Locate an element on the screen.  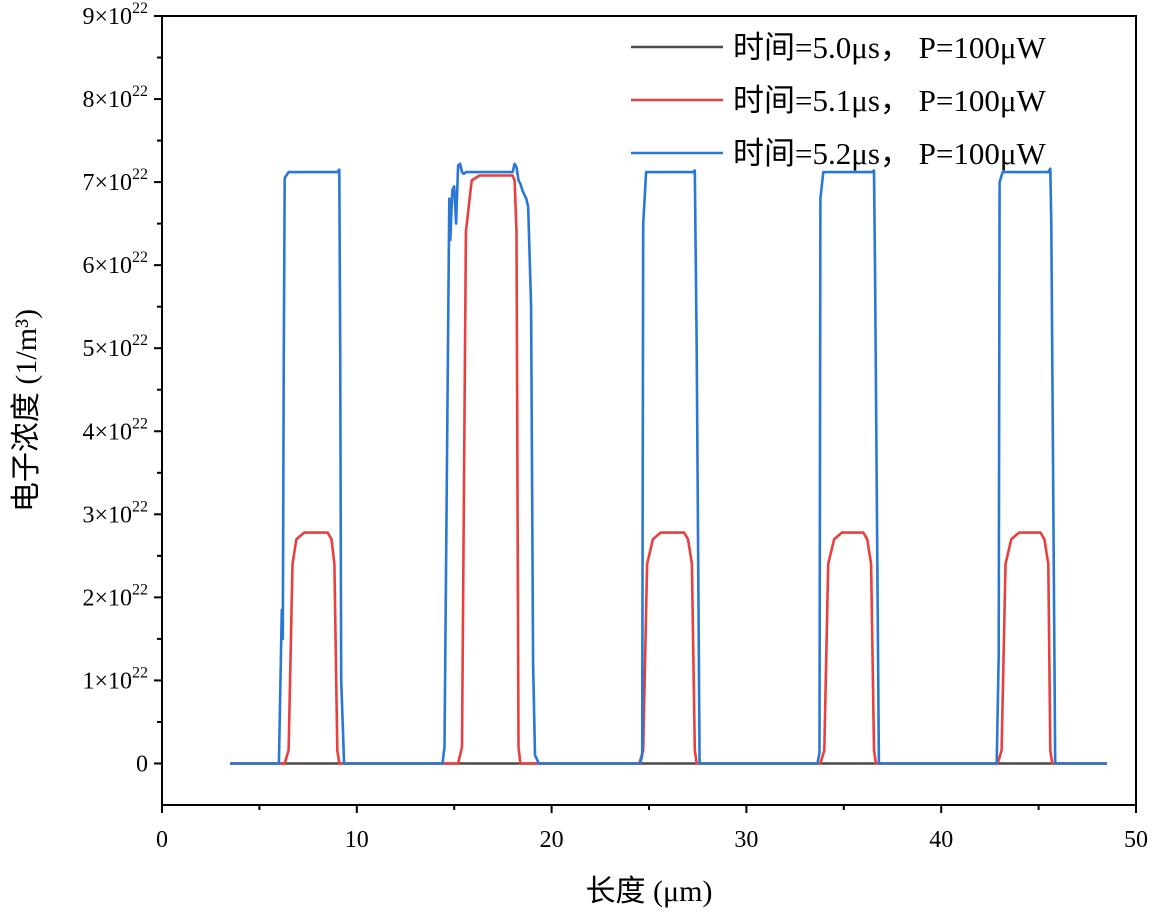
y-tick-label: 8×10²² is located at coordinates (115, 98).